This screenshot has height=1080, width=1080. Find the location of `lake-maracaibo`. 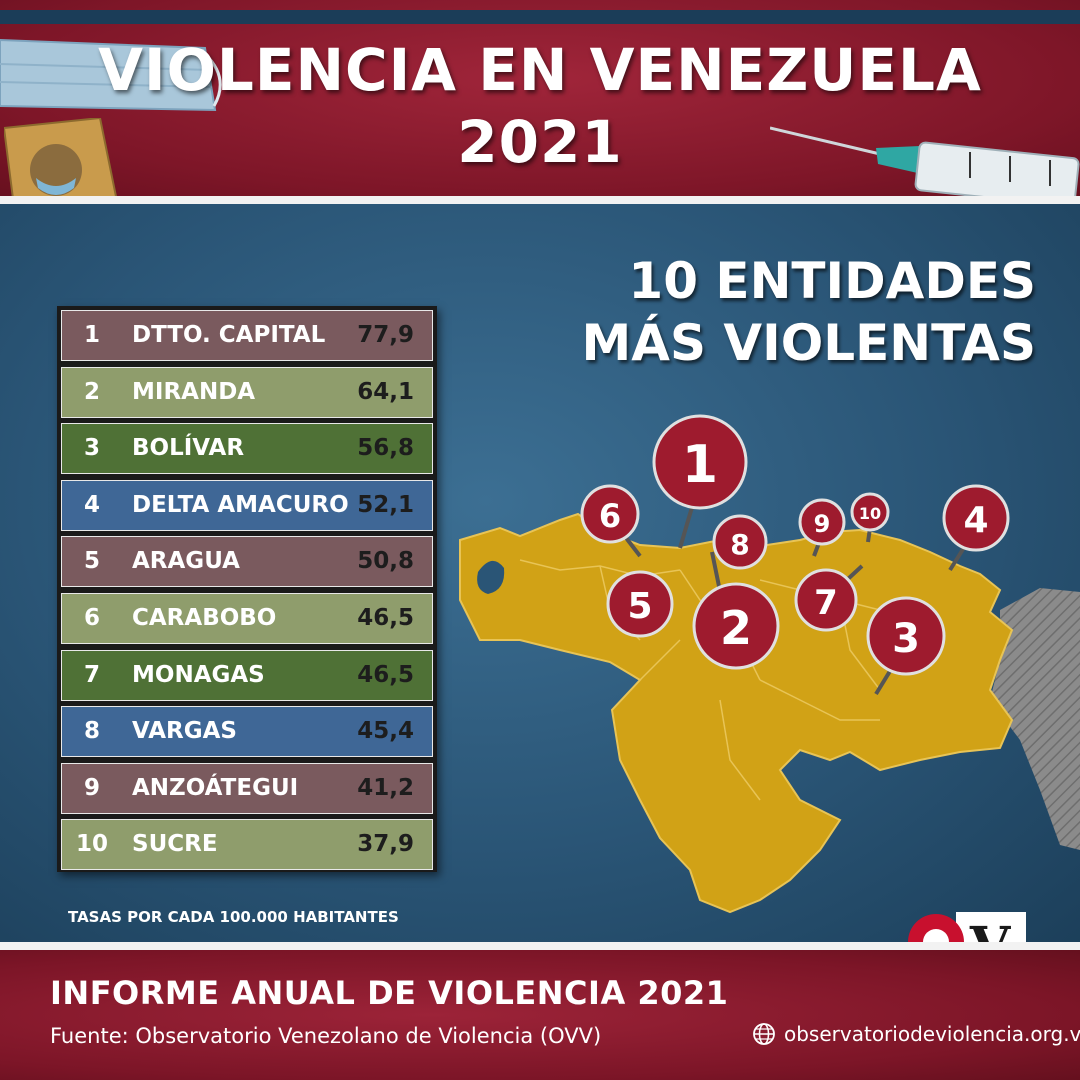

lake-maracaibo is located at coordinates (491, 577).